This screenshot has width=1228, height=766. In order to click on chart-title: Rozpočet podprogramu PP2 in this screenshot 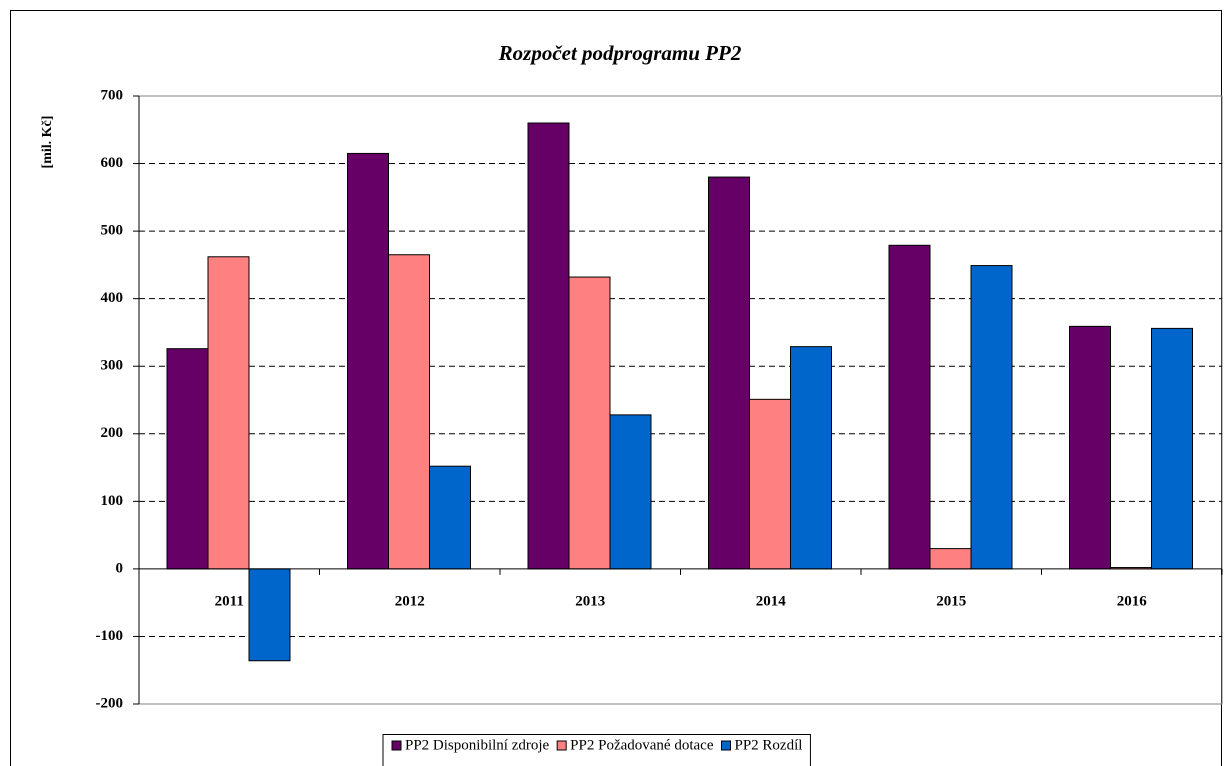, I will do `click(620, 53)`.